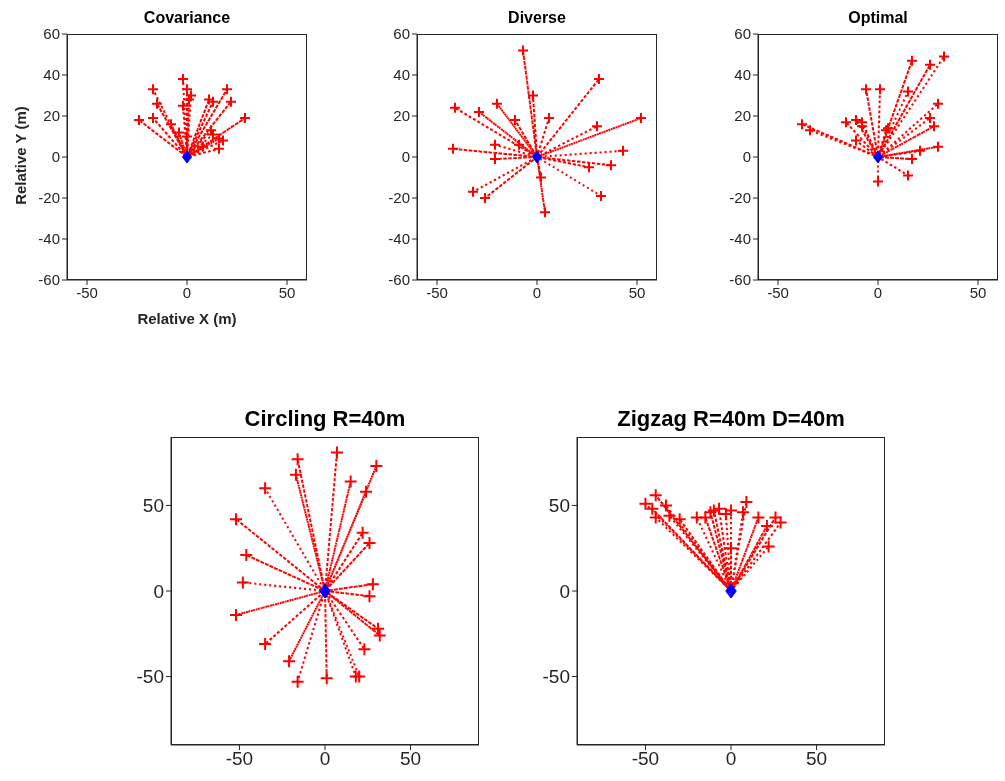 This screenshot has height=781, width=1005. I want to click on chart-title: Optimal, so click(878, 18).